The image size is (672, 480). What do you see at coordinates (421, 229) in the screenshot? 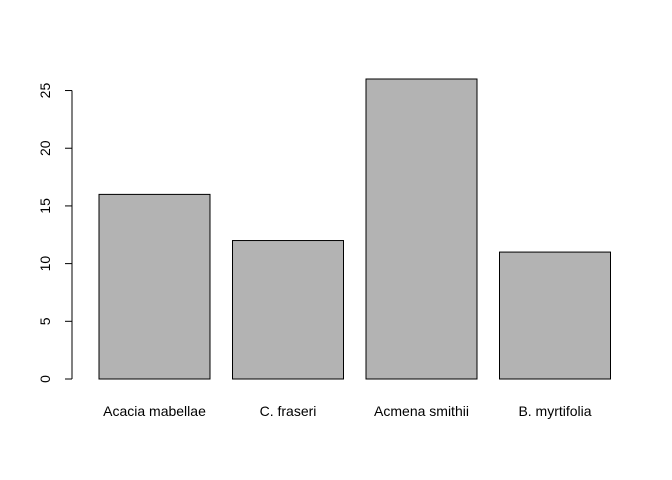
I see `bar-acmena-smithii` at bounding box center [421, 229].